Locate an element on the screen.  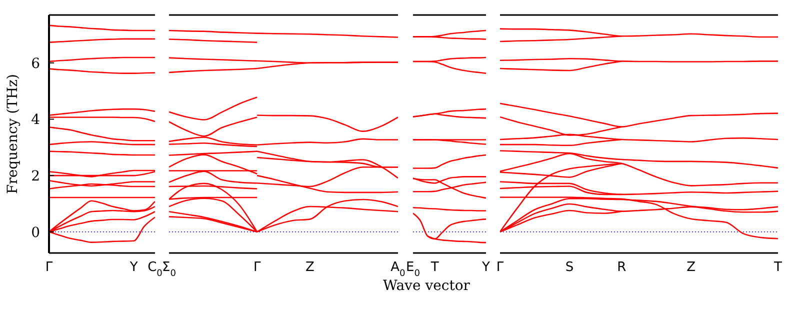
x-tick-label: A$_{0}$ is located at coordinates (398, 269).